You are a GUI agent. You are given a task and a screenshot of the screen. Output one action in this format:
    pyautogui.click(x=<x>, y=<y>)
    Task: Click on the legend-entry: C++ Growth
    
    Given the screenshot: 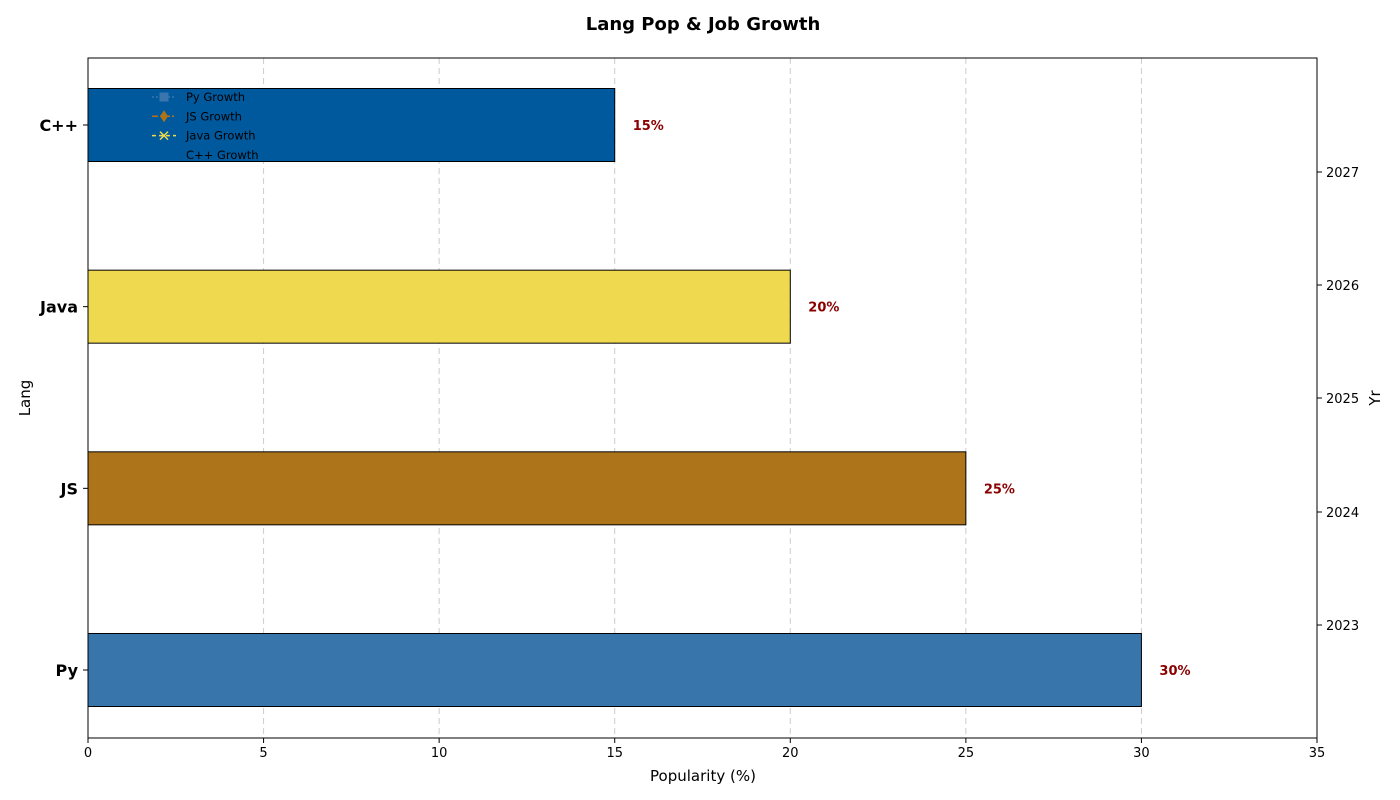 What is the action you would take?
    pyautogui.click(x=222, y=155)
    